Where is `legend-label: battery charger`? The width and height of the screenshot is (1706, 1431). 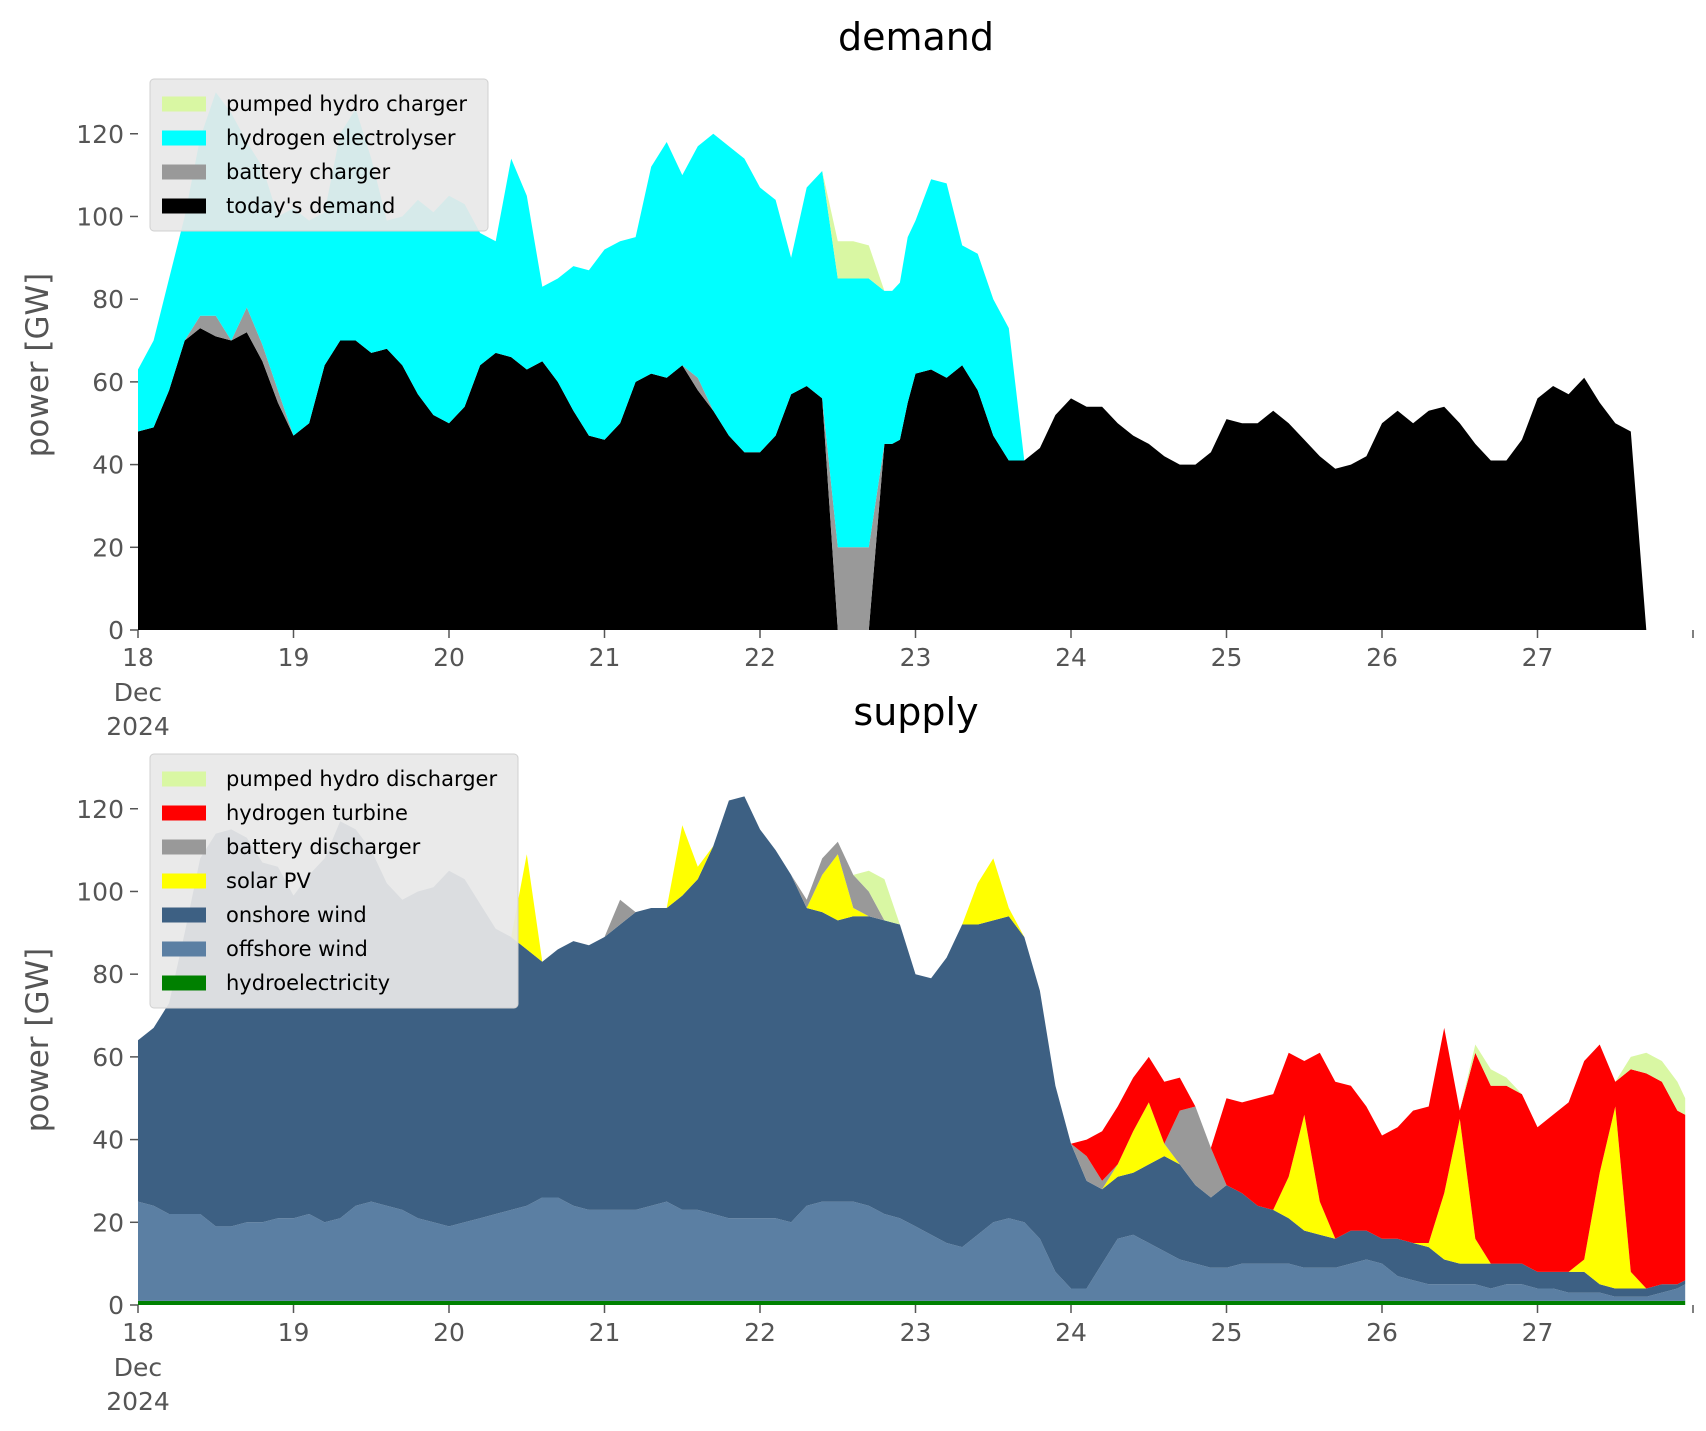 legend-label: battery charger is located at coordinates (308, 172).